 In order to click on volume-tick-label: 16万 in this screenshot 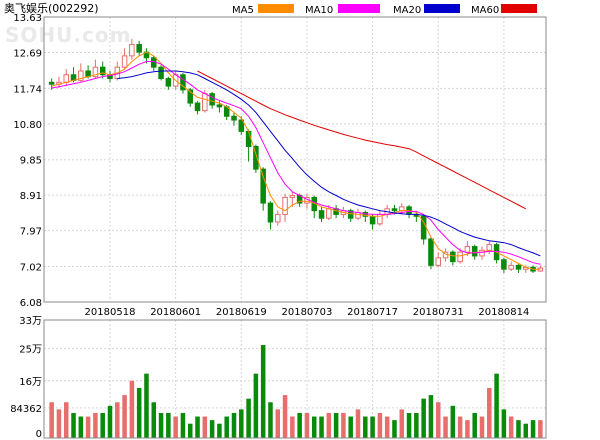, I will do `click(30, 382)`.